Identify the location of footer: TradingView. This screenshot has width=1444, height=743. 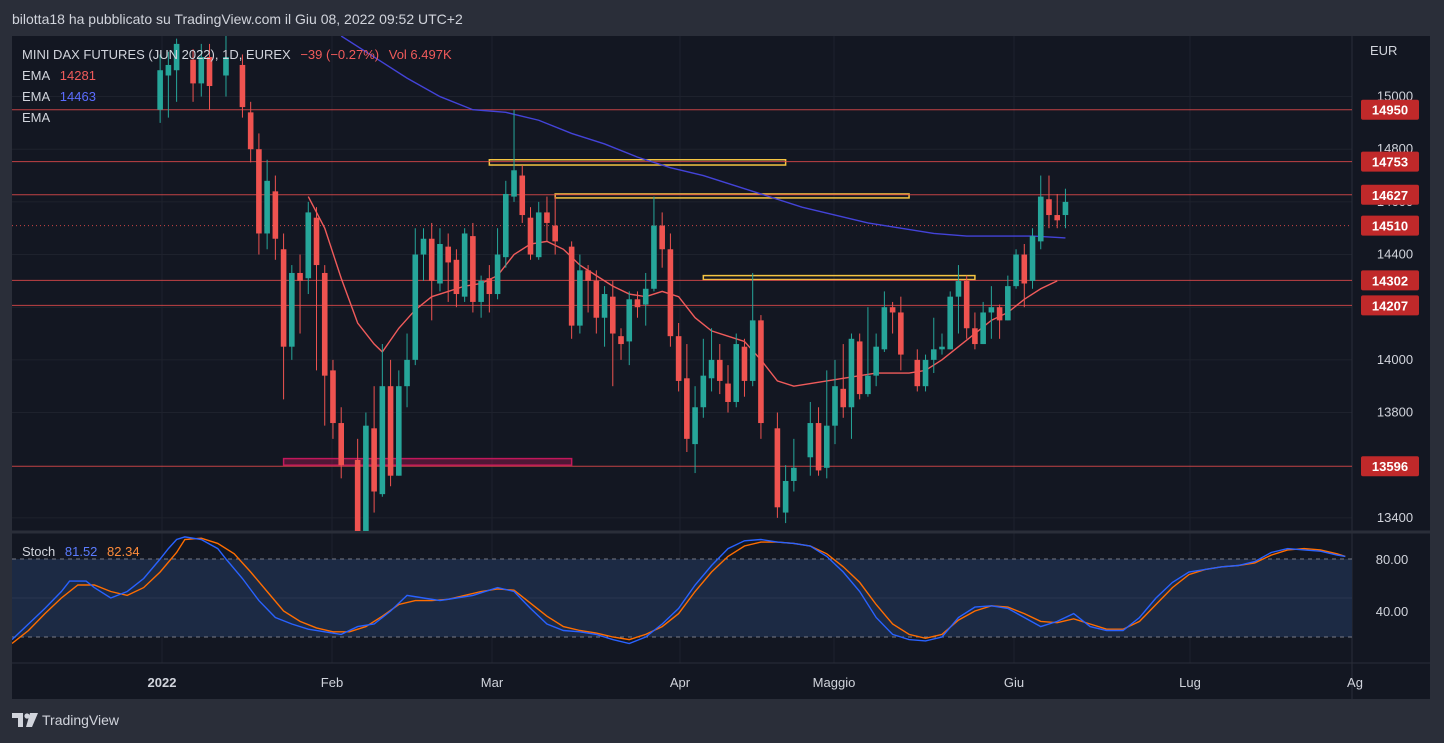
(65, 720).